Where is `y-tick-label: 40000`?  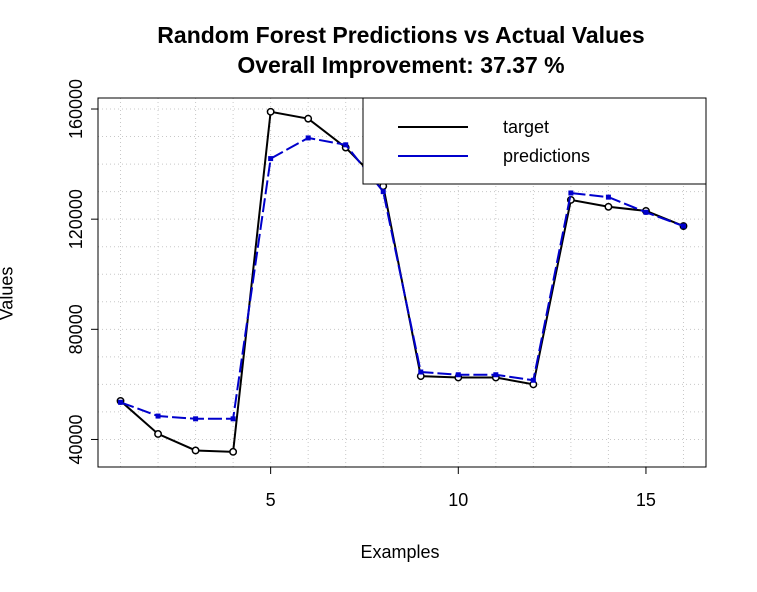
y-tick-label: 40000 is located at coordinates (76, 439).